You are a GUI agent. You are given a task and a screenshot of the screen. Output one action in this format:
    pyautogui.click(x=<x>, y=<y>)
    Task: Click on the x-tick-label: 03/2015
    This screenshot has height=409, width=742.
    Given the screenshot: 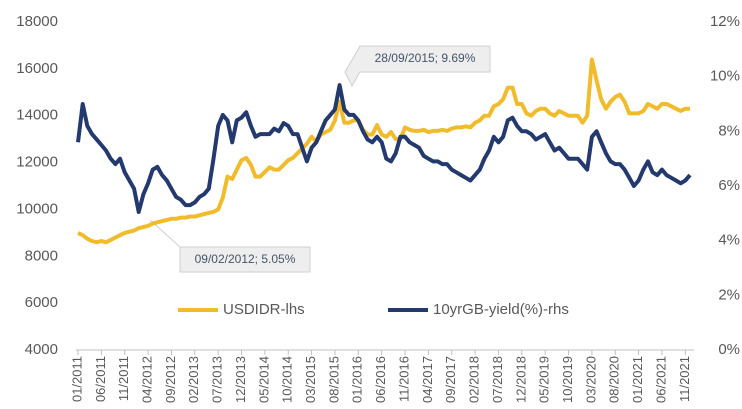 What is the action you would take?
    pyautogui.click(x=310, y=379)
    